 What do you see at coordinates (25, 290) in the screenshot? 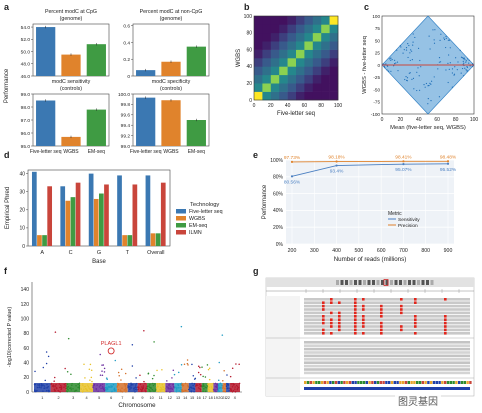
I see `manhattan-ytick-label: 140` at bounding box center [25, 290].